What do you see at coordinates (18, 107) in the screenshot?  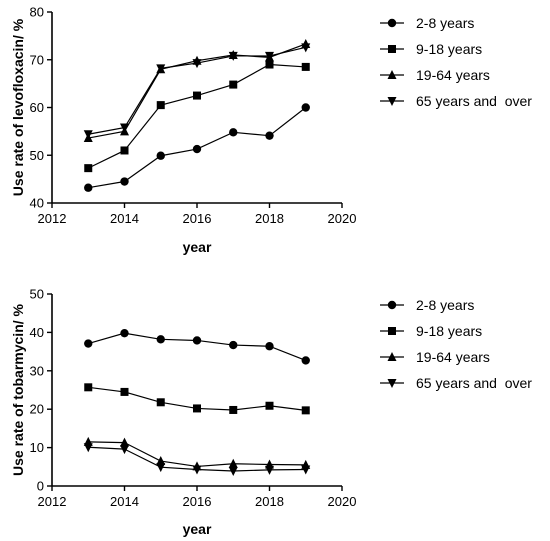 I see `y-axis-title: Use rate of levofloxacin/ %` at bounding box center [18, 107].